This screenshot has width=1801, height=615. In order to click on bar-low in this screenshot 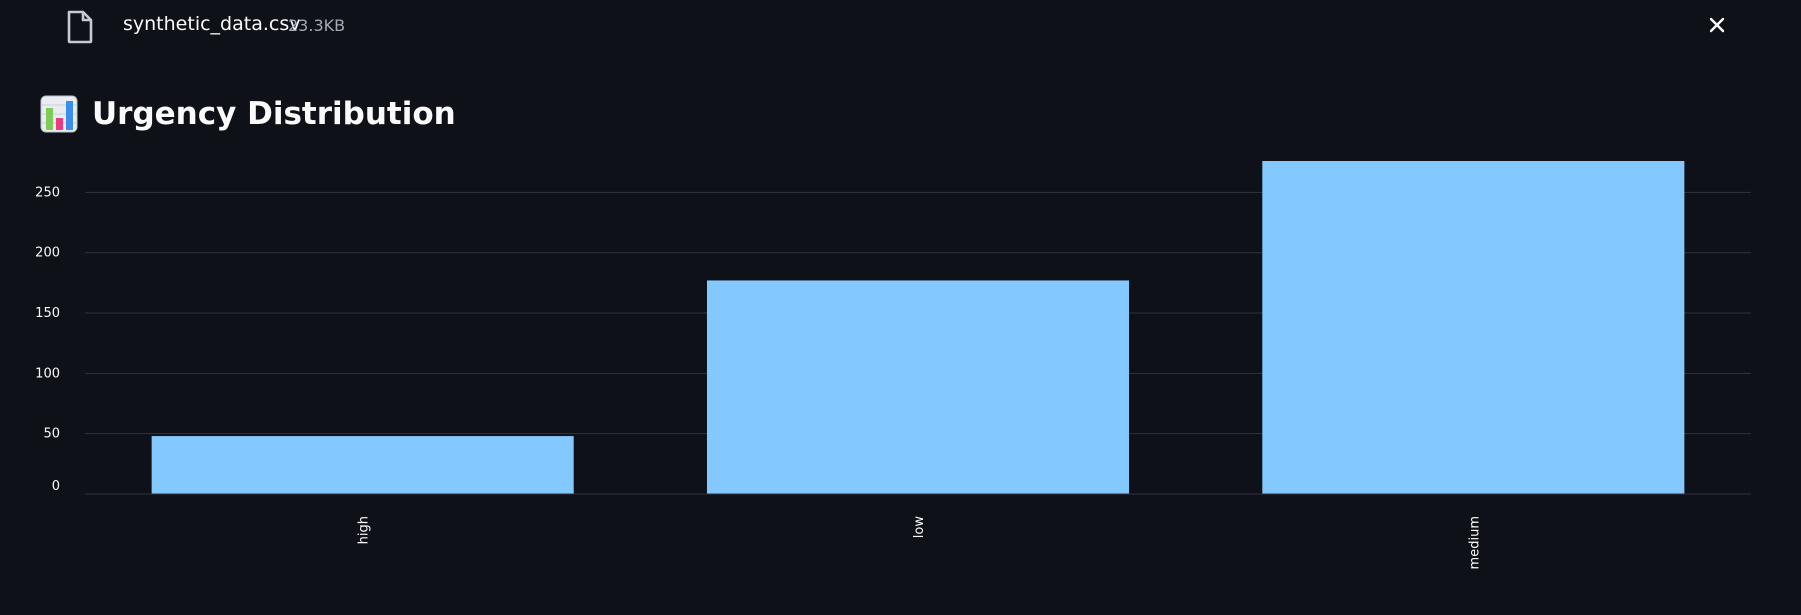, I will do `click(918, 387)`.